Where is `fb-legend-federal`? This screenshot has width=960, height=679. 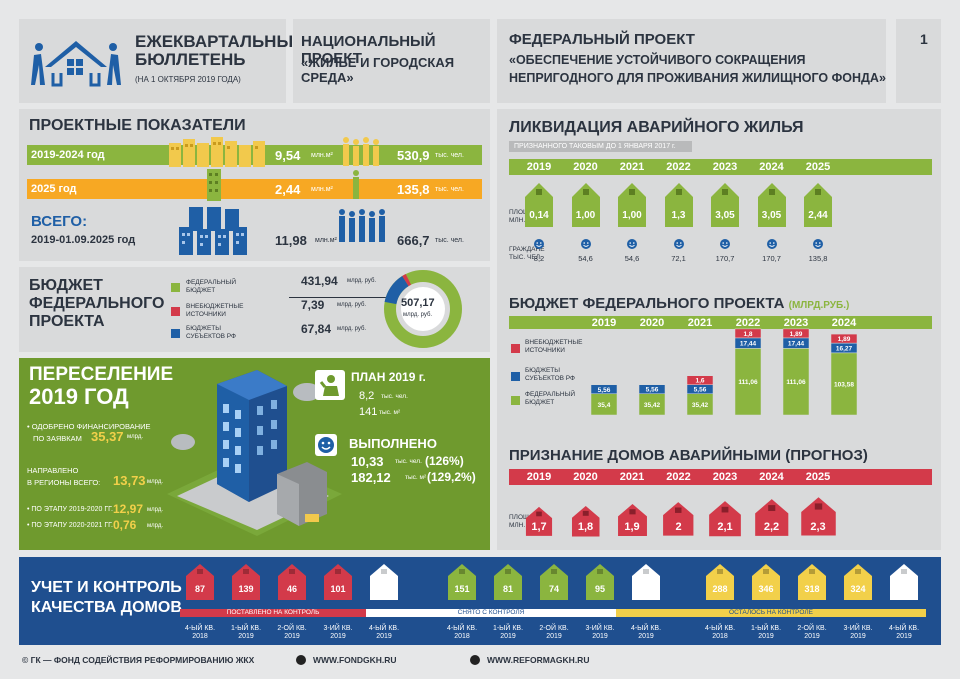 fb-legend-federal is located at coordinates (515, 402).